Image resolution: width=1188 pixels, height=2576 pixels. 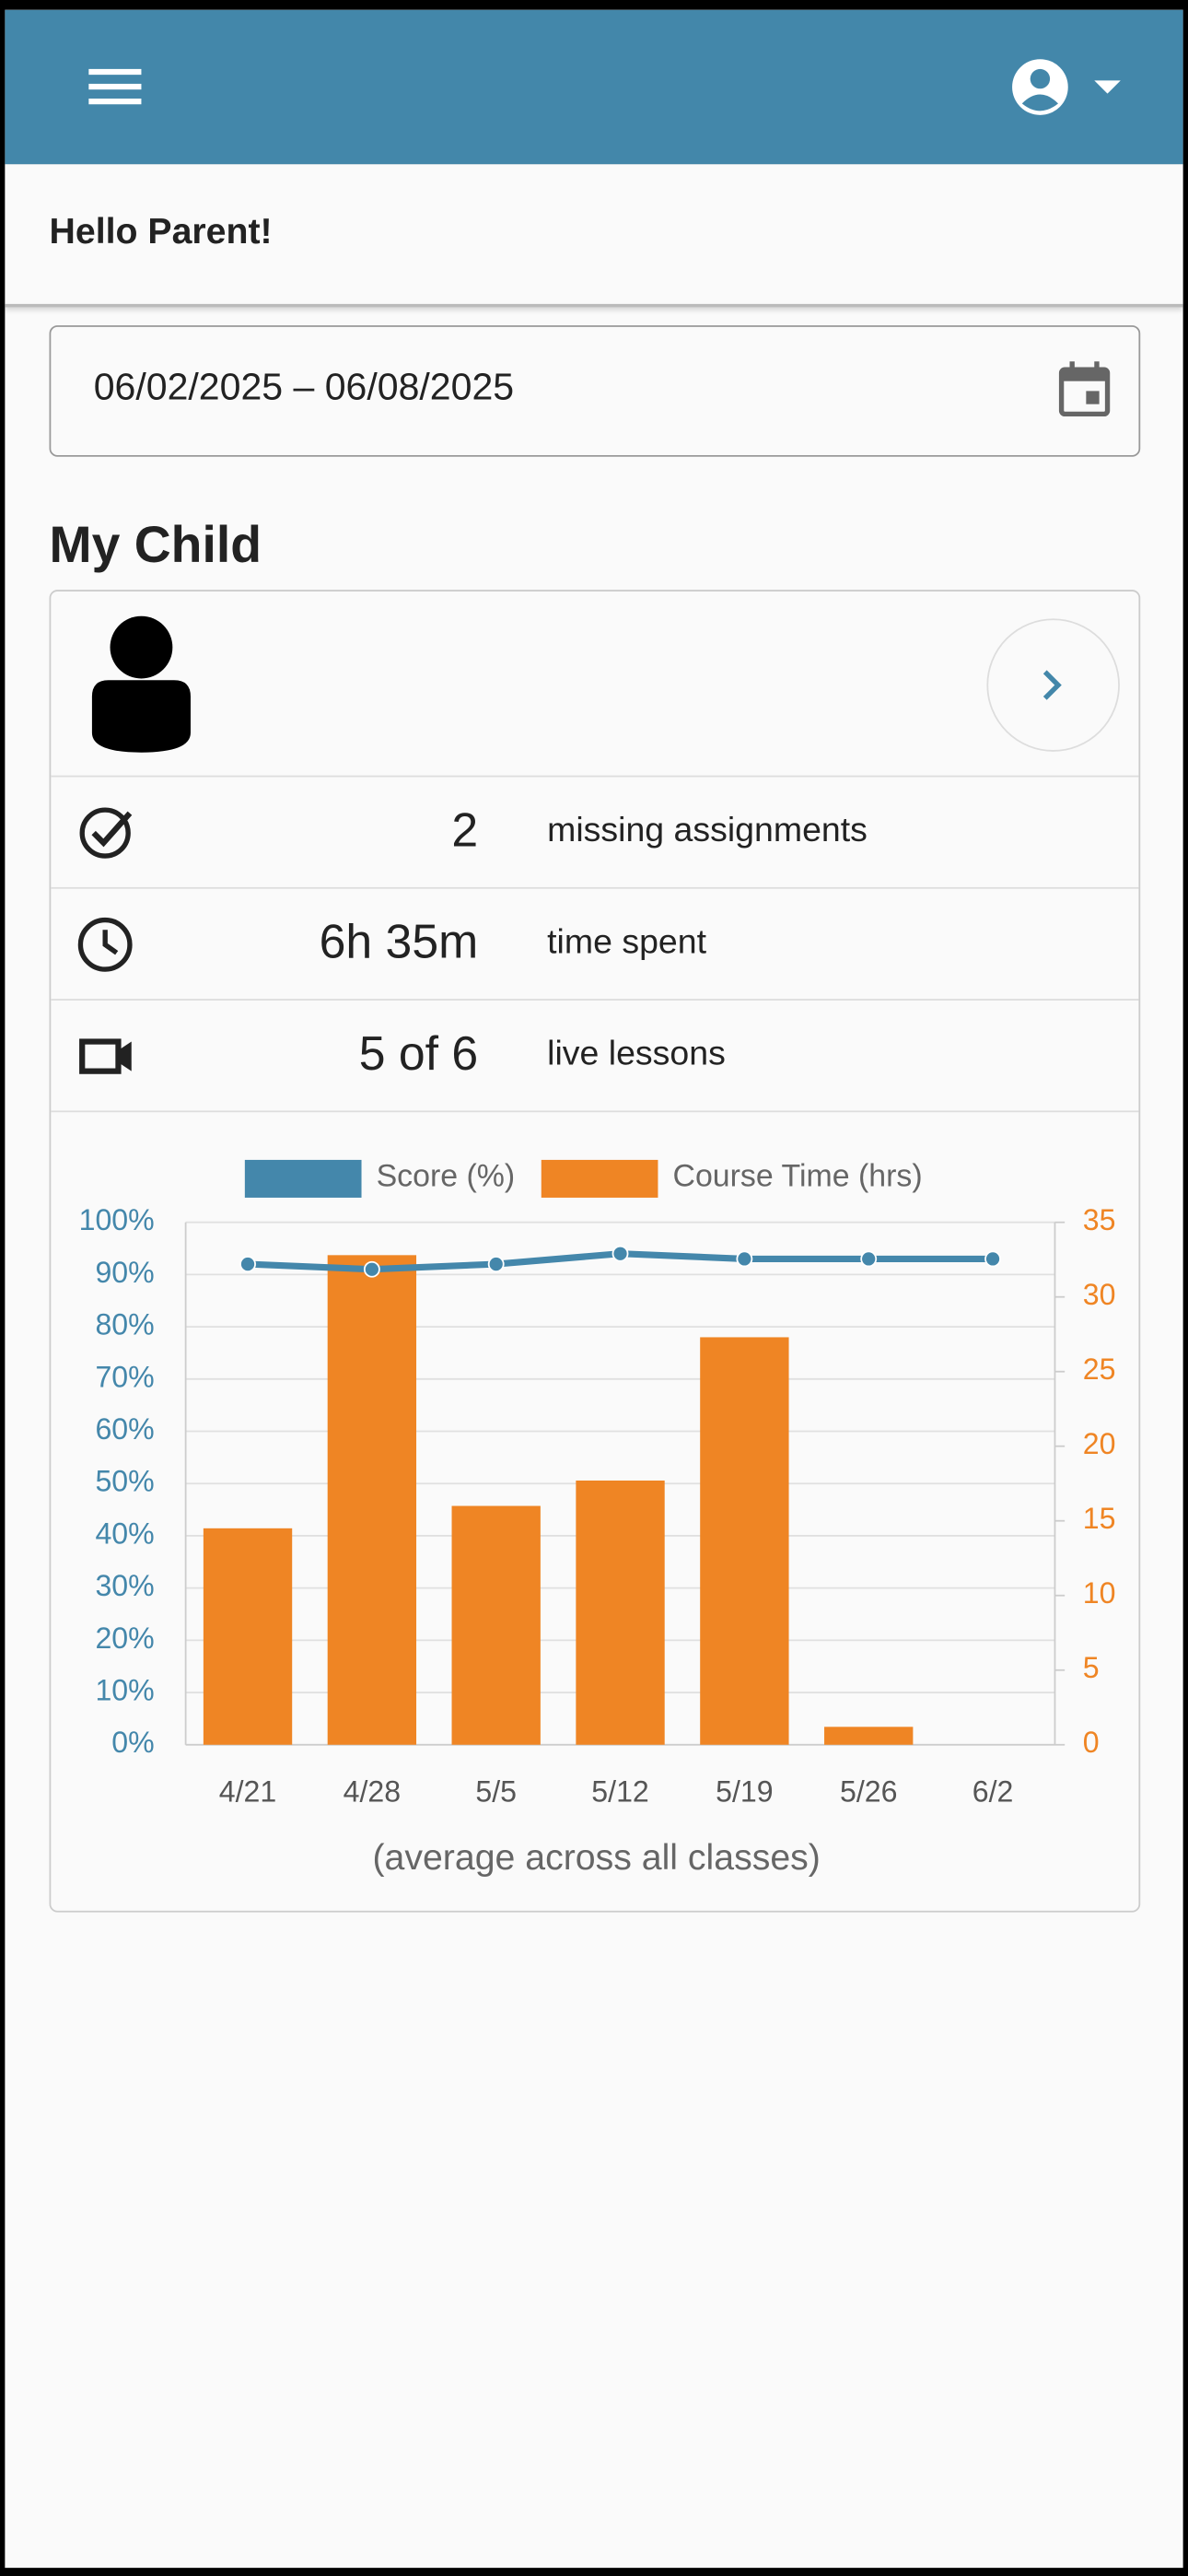 I want to click on stat-label: time spent, so click(x=627, y=942).